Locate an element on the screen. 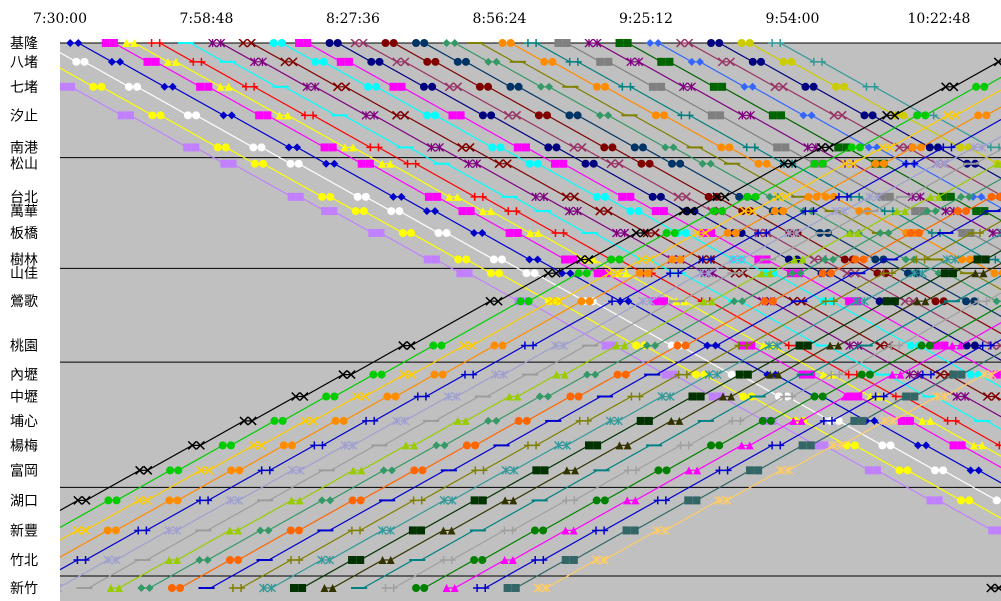 Image resolution: width=1001 pixels, height=601 pixels. train-line is located at coordinates (825, 125).